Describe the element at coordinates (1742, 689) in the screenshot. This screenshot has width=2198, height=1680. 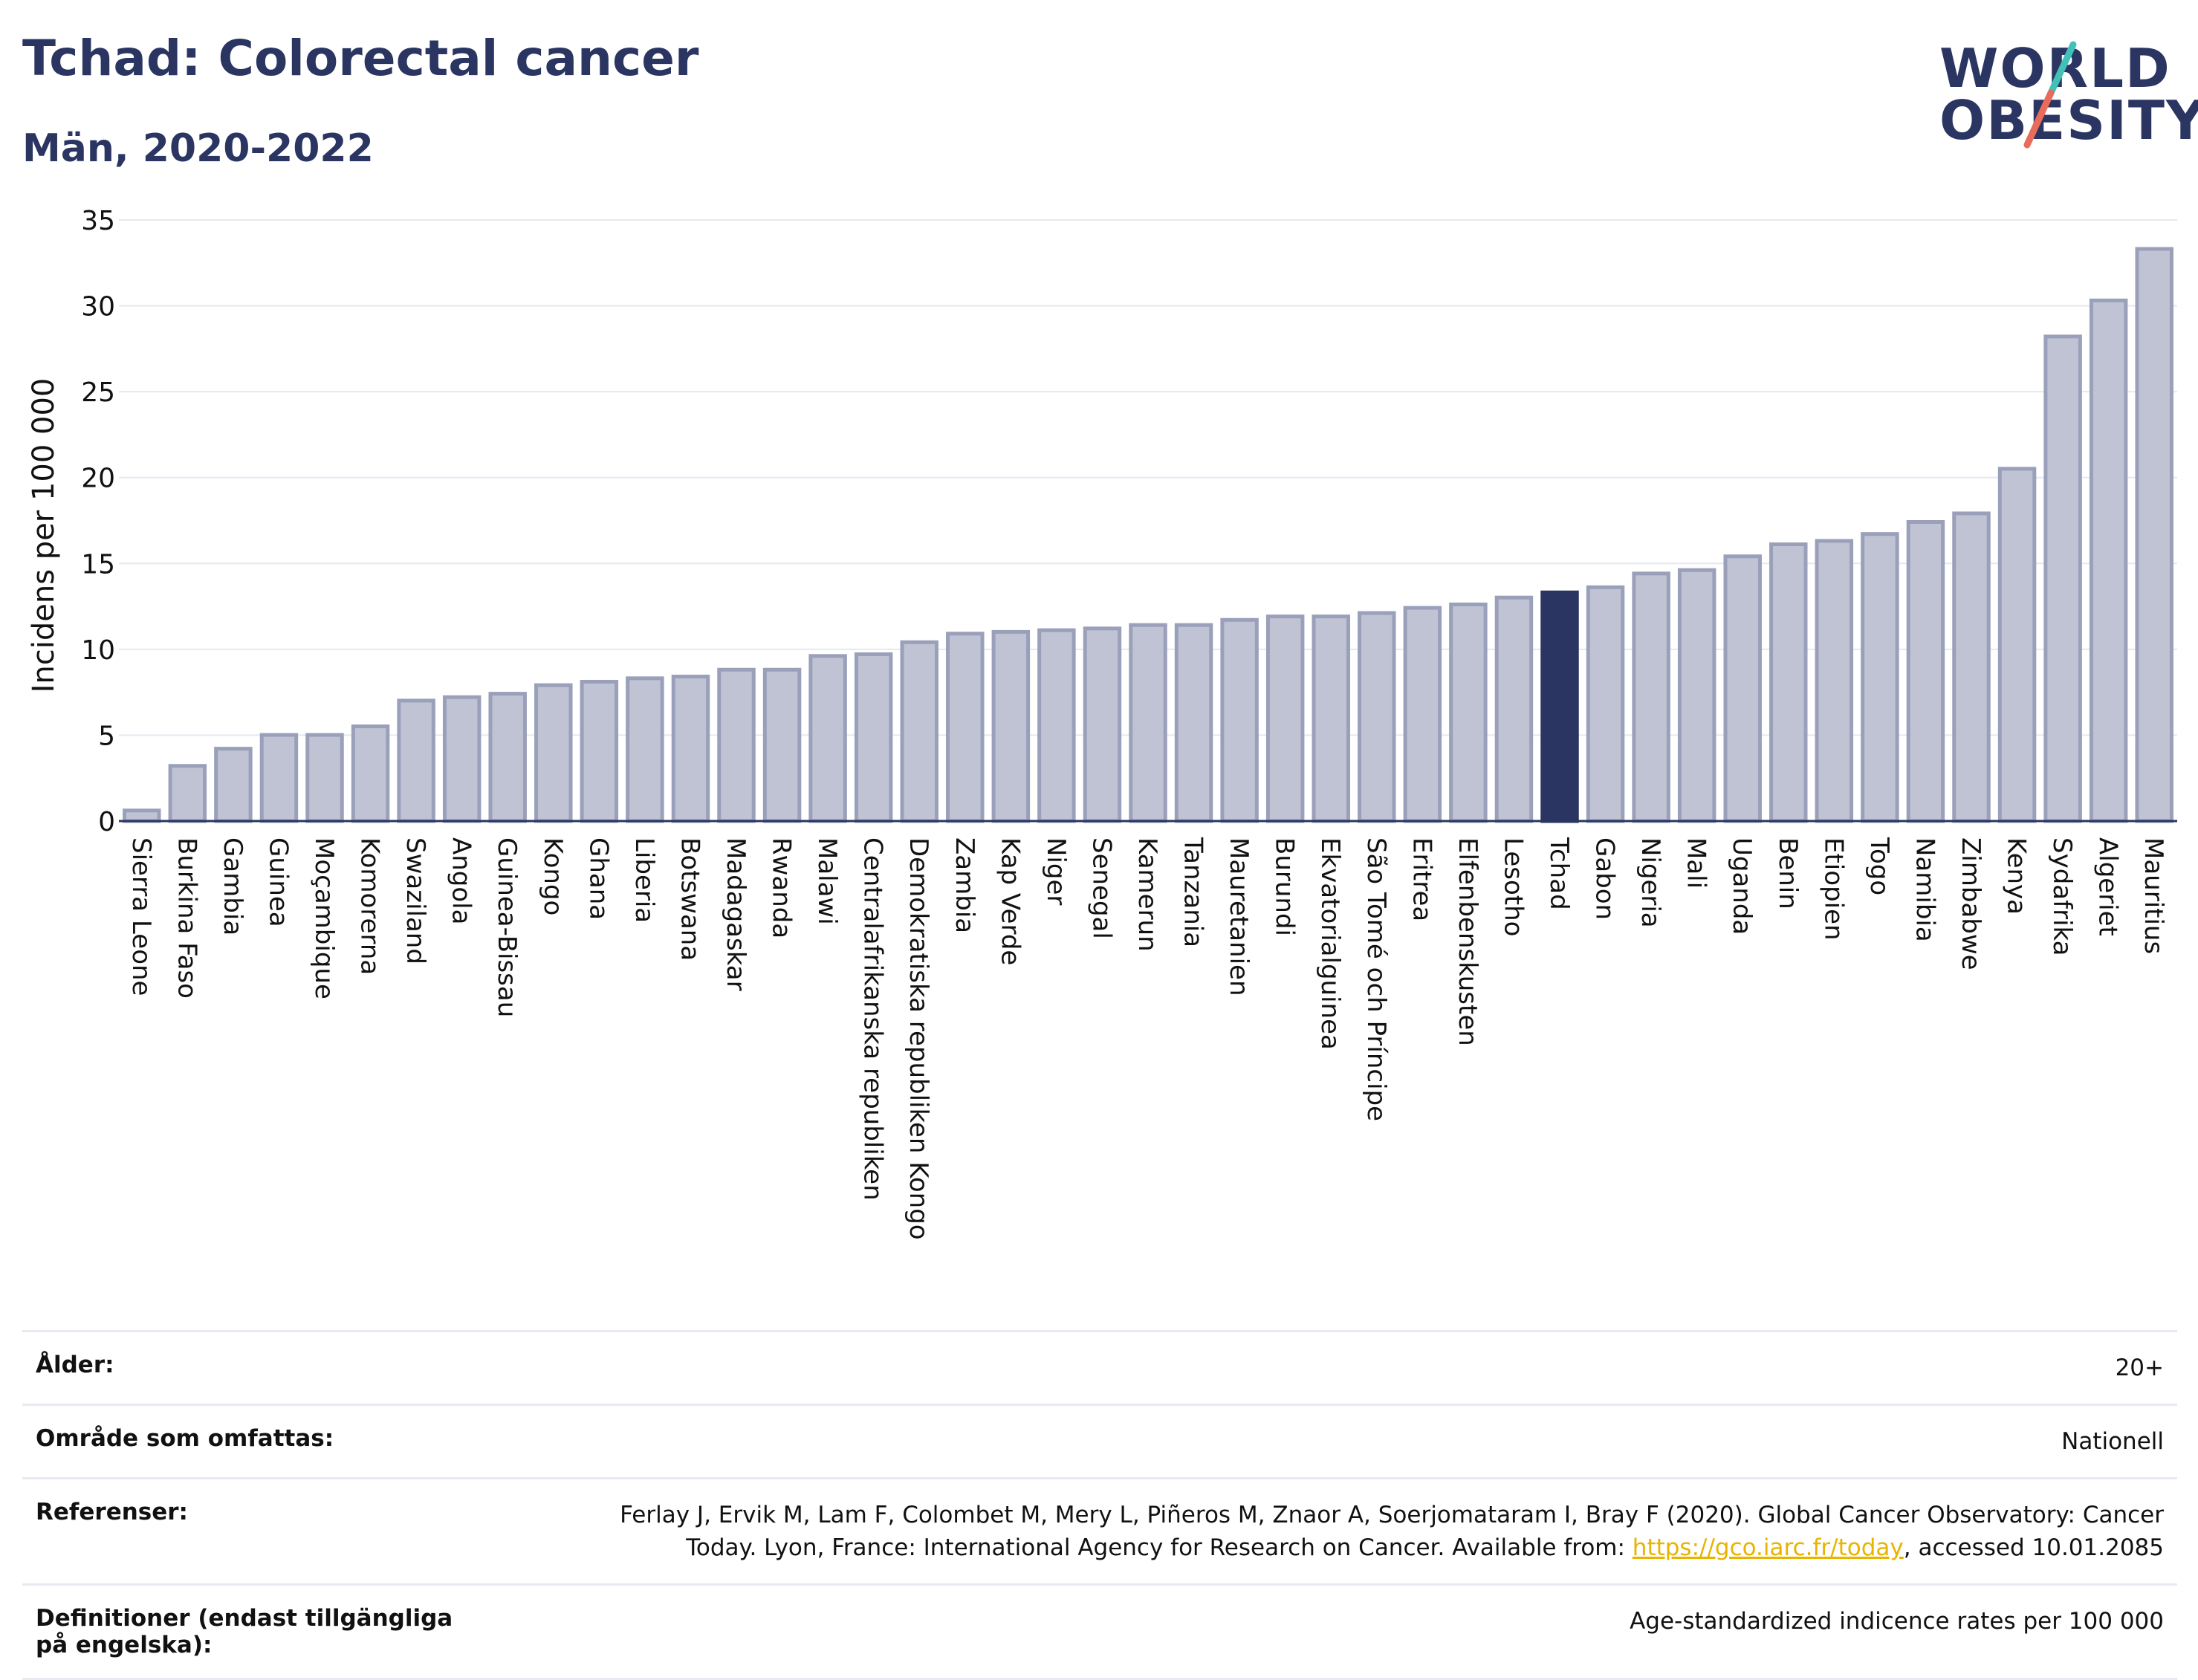
I see `bar-uganda` at that location.